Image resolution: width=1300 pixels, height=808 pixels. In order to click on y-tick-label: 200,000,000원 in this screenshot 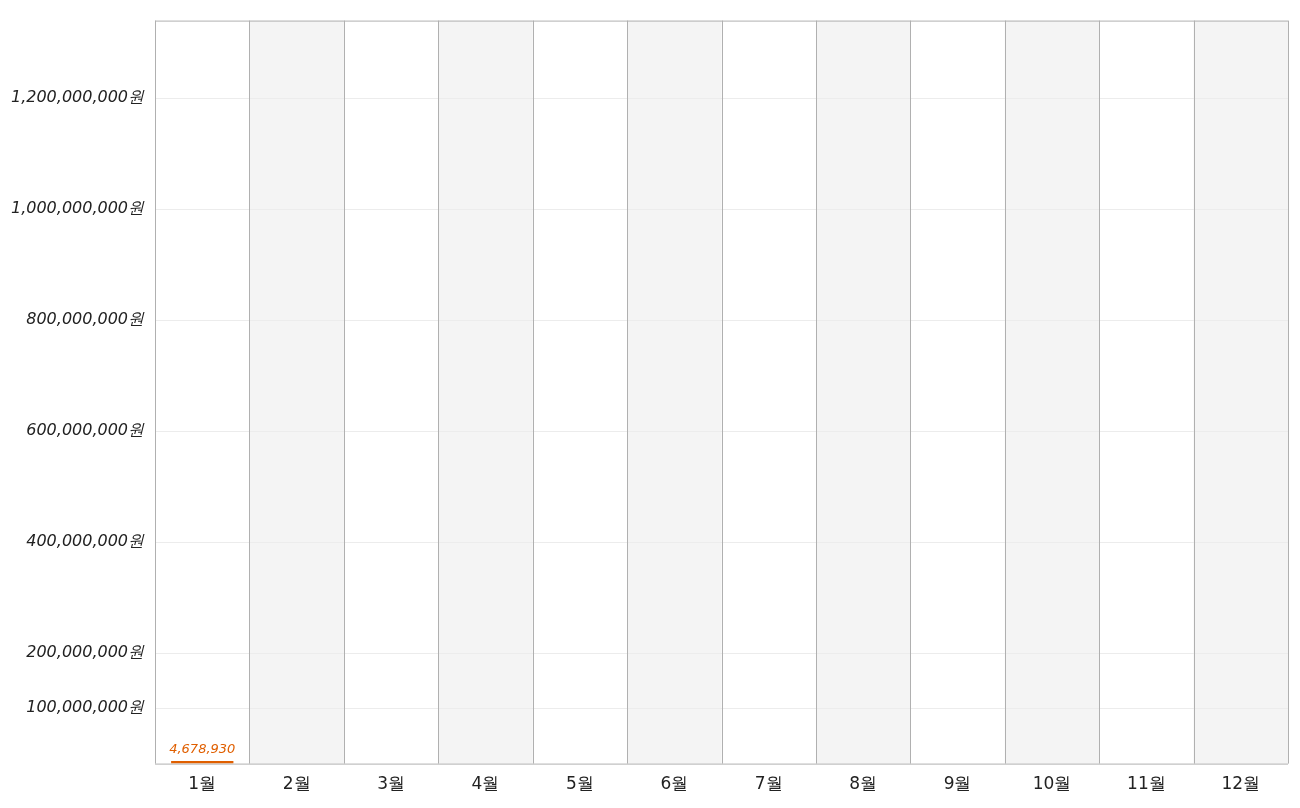, I will do `click(86, 651)`.